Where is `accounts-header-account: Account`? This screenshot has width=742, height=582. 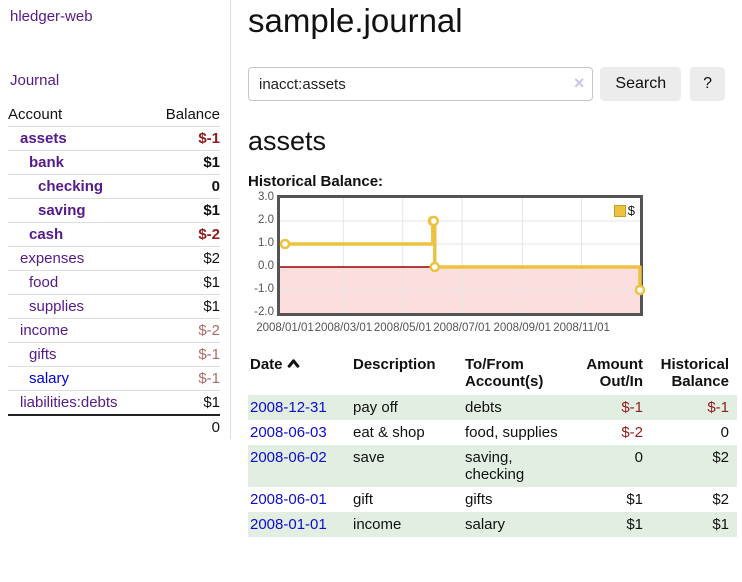
accounts-header-account: Account is located at coordinates (35, 114).